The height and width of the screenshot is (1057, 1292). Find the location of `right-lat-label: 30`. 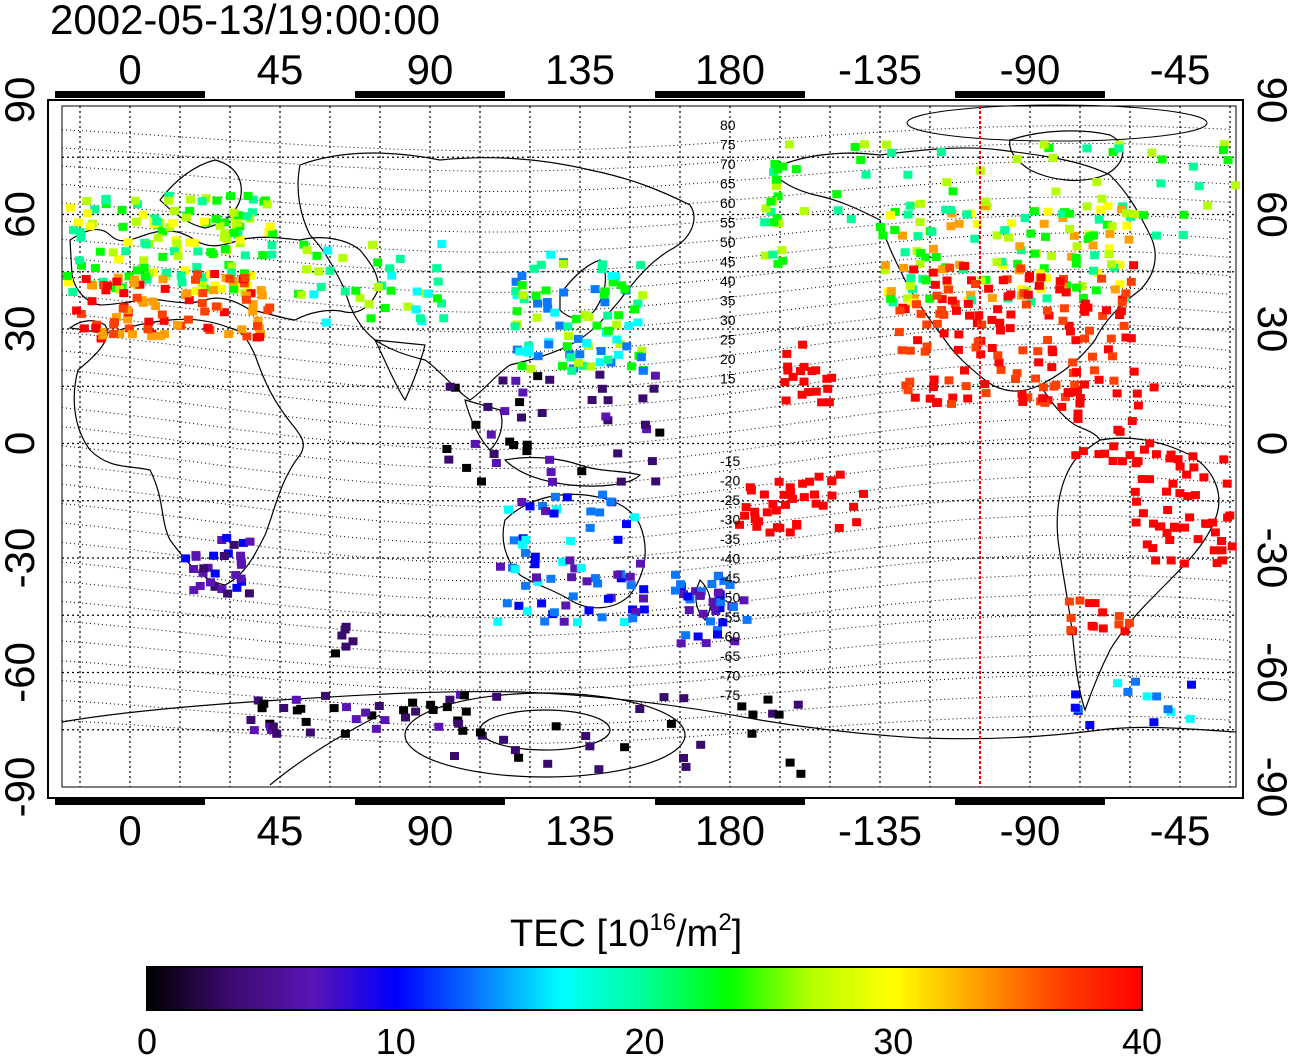

right-lat-label: 30 is located at coordinates (1270, 329).